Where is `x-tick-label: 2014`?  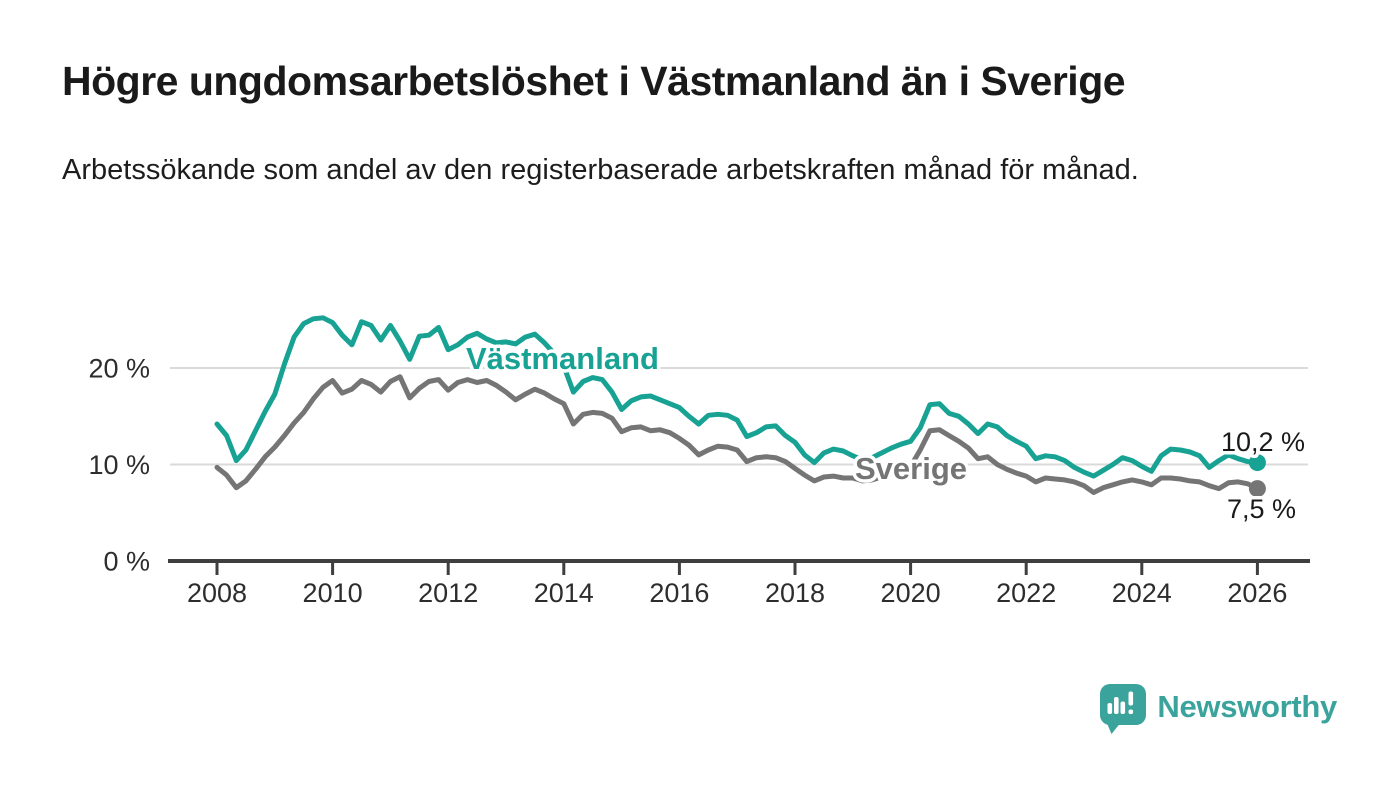 x-tick-label: 2014 is located at coordinates (564, 593).